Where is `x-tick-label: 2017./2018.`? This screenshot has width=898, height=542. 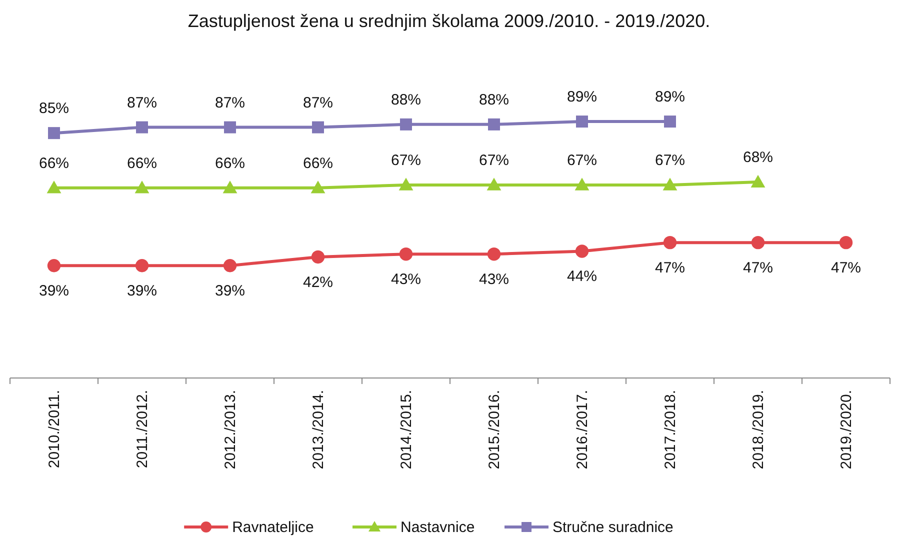 x-tick-label: 2017./2018. is located at coordinates (670, 430).